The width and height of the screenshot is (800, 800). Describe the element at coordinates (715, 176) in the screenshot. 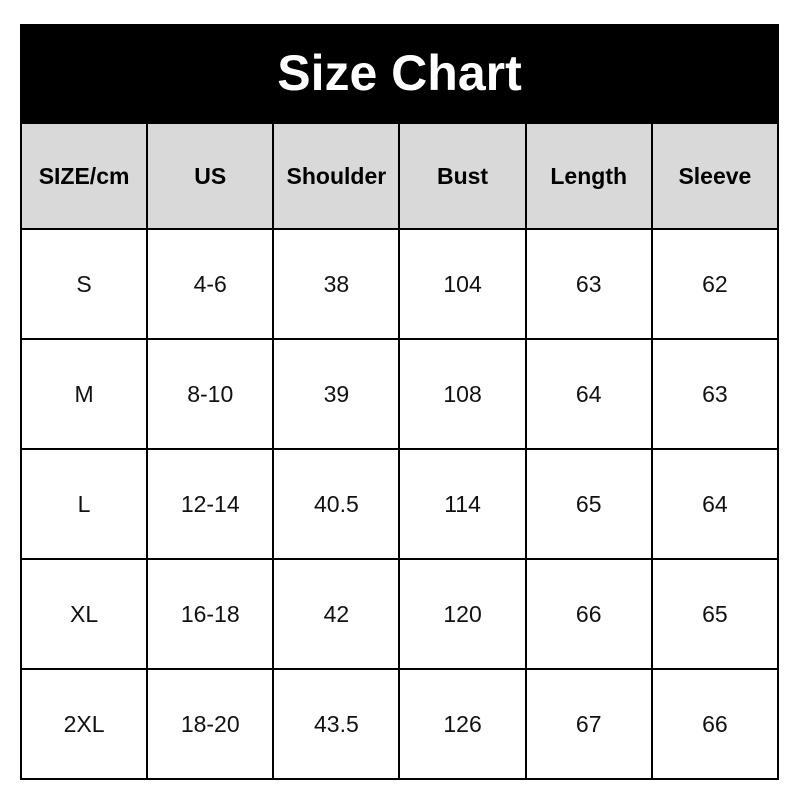

I see `column-header: Sleeve` at that location.